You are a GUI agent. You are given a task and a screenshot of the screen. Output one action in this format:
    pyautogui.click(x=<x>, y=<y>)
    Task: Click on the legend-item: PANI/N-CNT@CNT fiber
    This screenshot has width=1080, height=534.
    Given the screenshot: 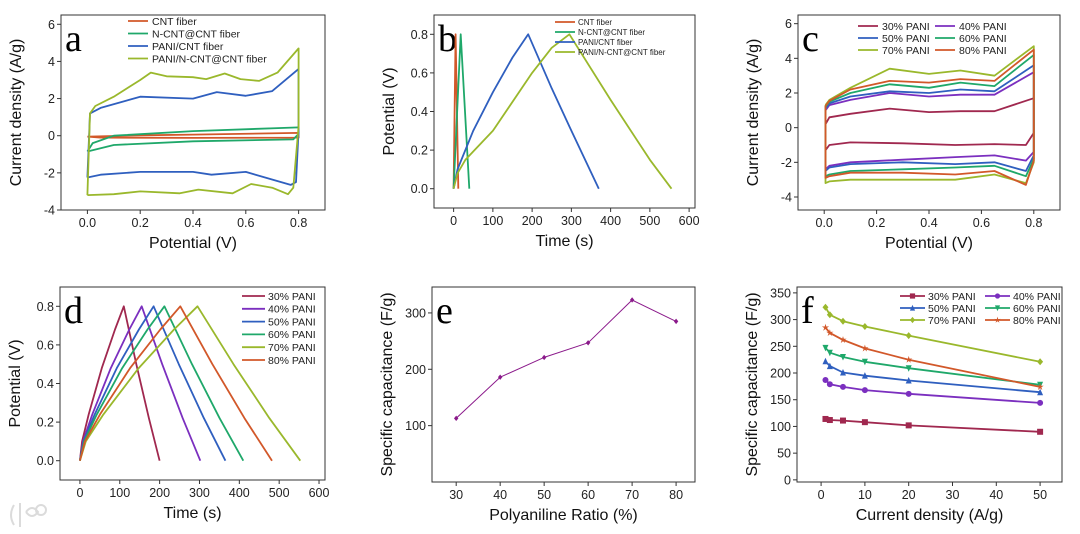 What is the action you would take?
    pyautogui.click(x=197, y=59)
    